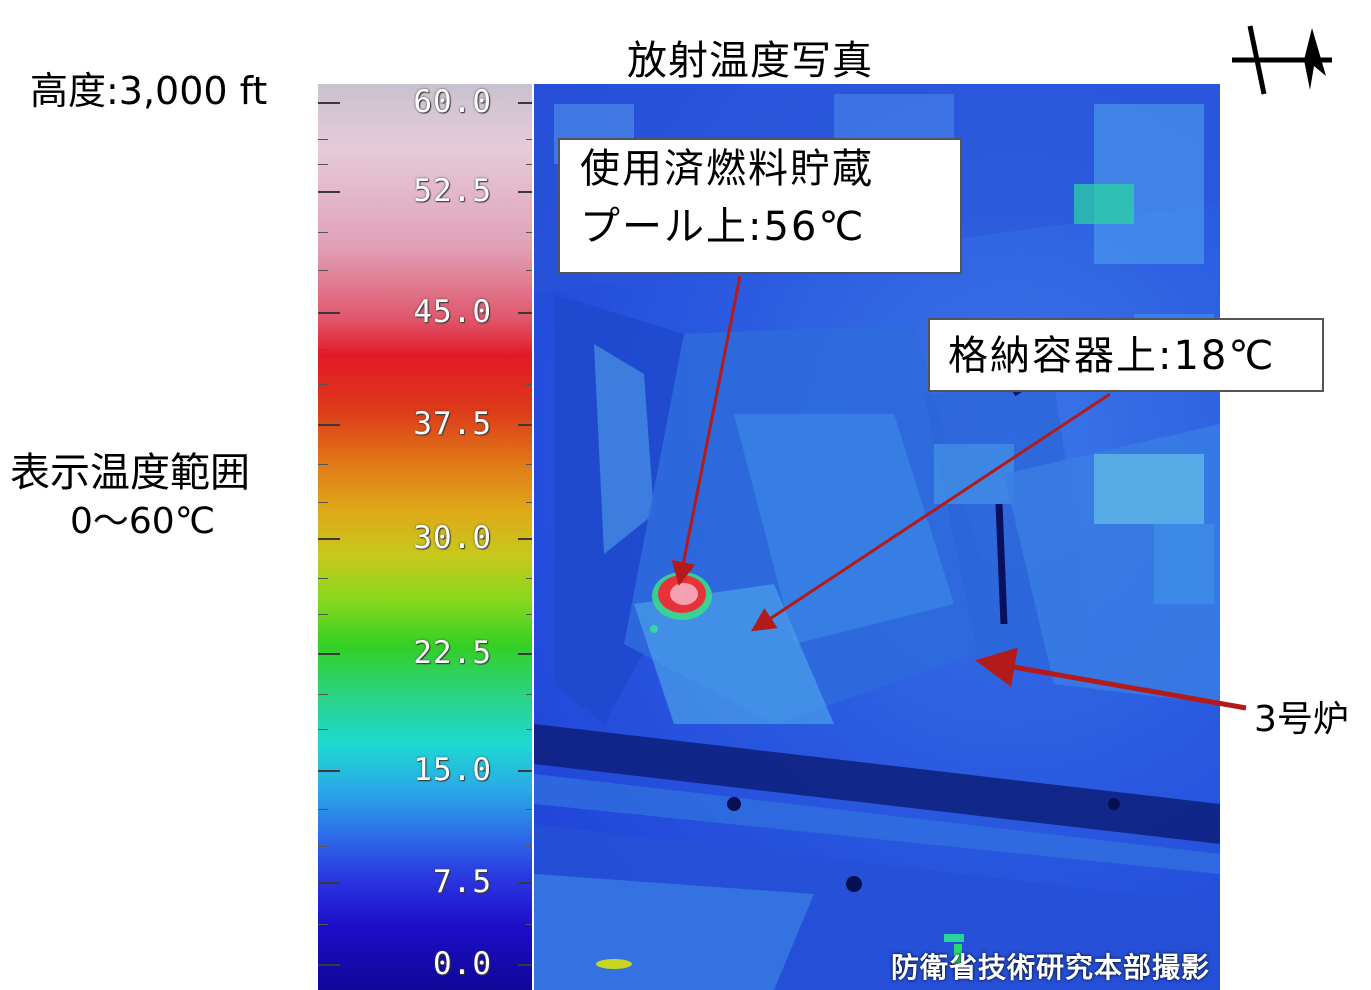 The width and height of the screenshot is (1371, 990). Describe the element at coordinates (1282, 60) in the screenshot. I see `north-arrow-icon` at that location.